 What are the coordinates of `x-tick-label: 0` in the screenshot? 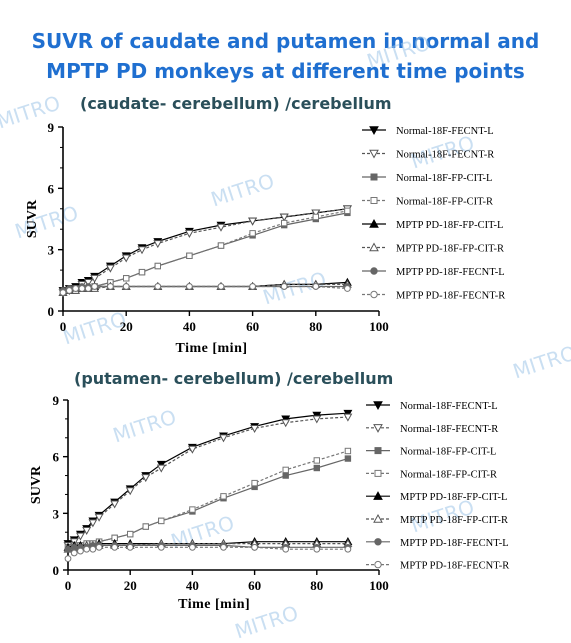 It's located at (63, 326).